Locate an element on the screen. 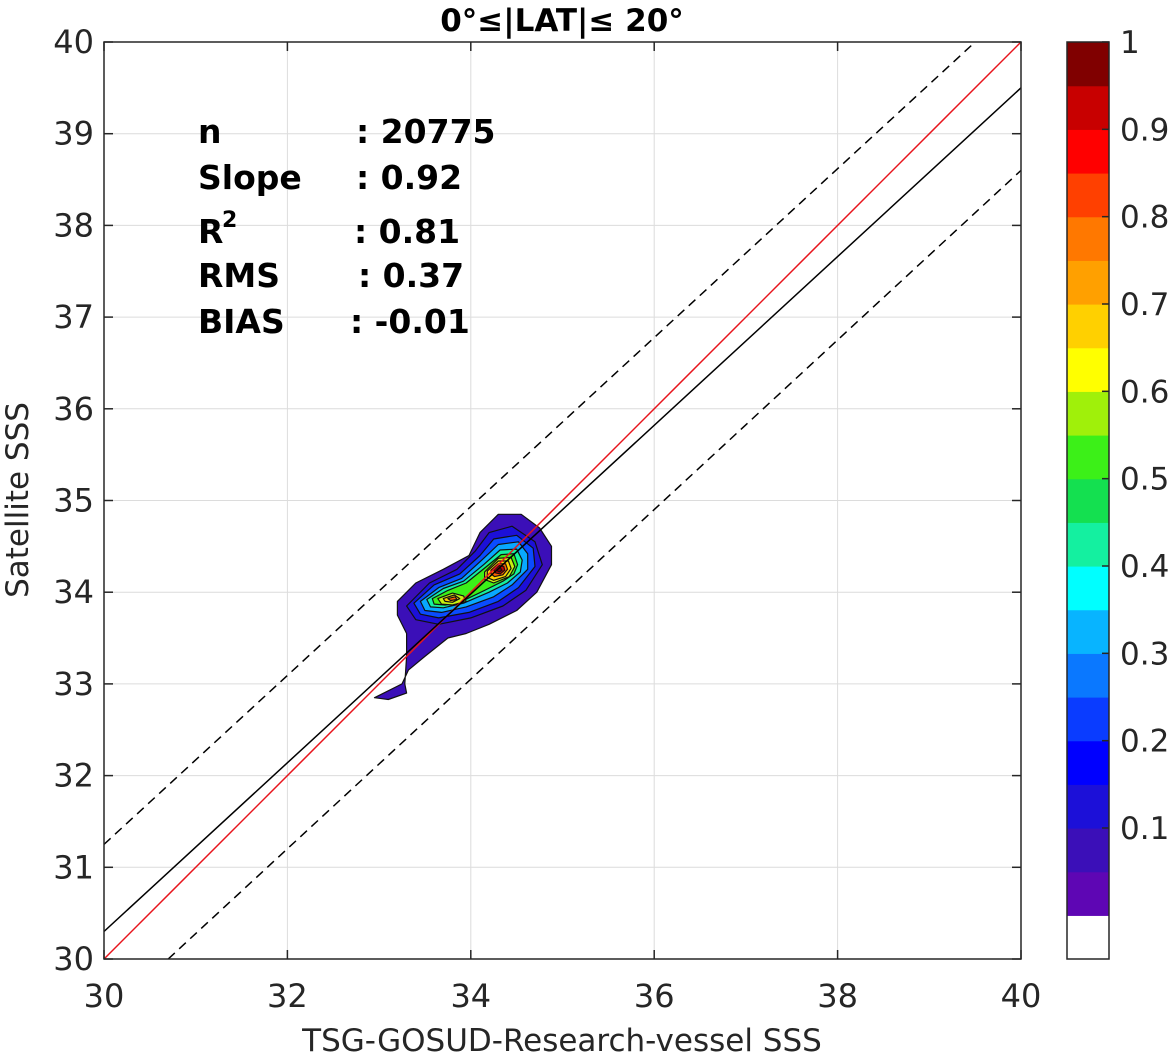  y-tick-label: 34 is located at coordinates (73, 592).